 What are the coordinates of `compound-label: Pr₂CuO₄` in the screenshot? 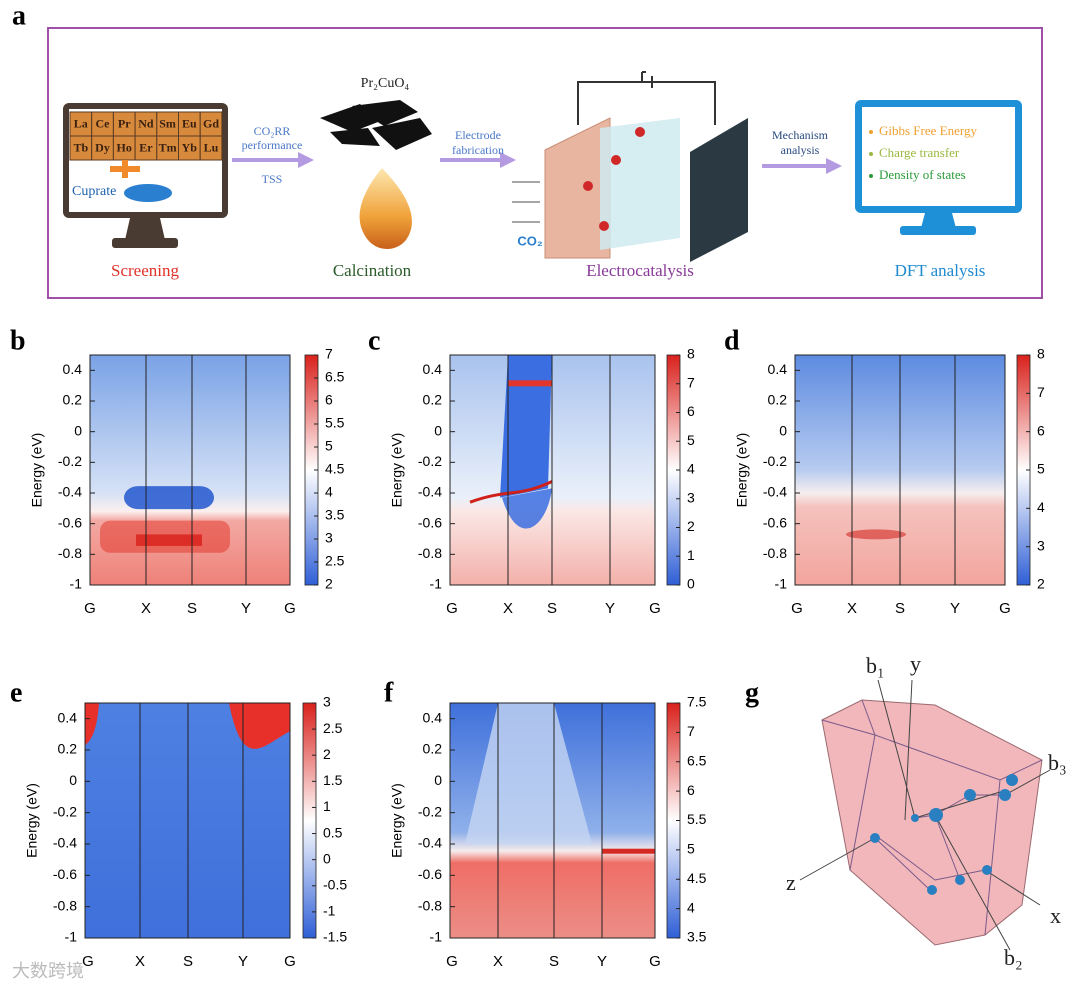 It's located at (385, 83).